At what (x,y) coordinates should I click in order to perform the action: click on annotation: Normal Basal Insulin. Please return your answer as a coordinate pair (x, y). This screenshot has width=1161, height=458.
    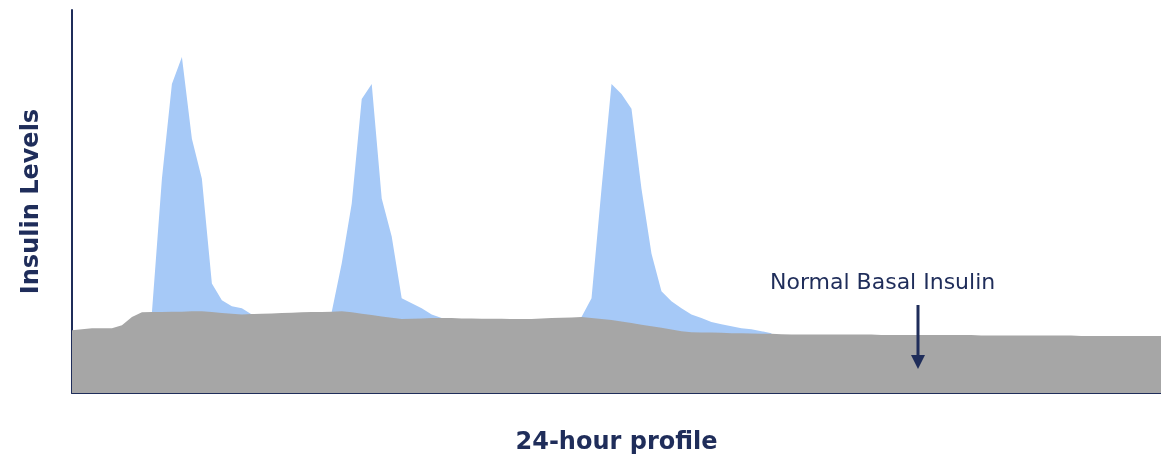
    Looking at the image, I should click on (883, 281).